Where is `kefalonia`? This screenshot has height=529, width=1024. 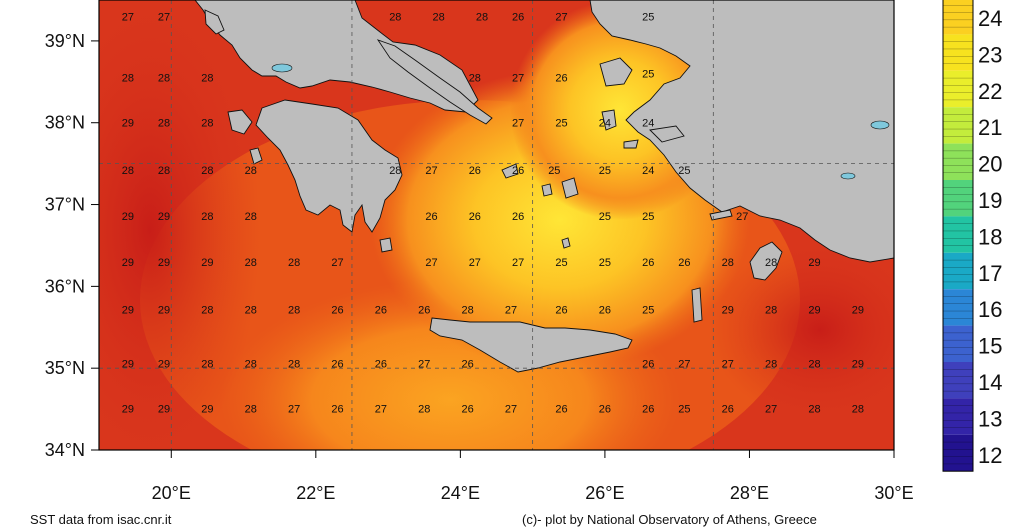 kefalonia is located at coordinates (240, 122).